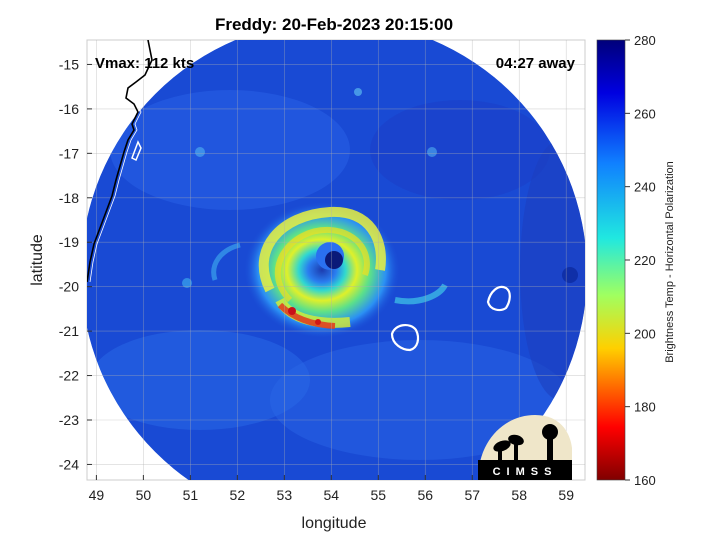 This screenshot has height=540, width=720. What do you see at coordinates (69, 376) in the screenshot?
I see `y-tick-label: -22` at bounding box center [69, 376].